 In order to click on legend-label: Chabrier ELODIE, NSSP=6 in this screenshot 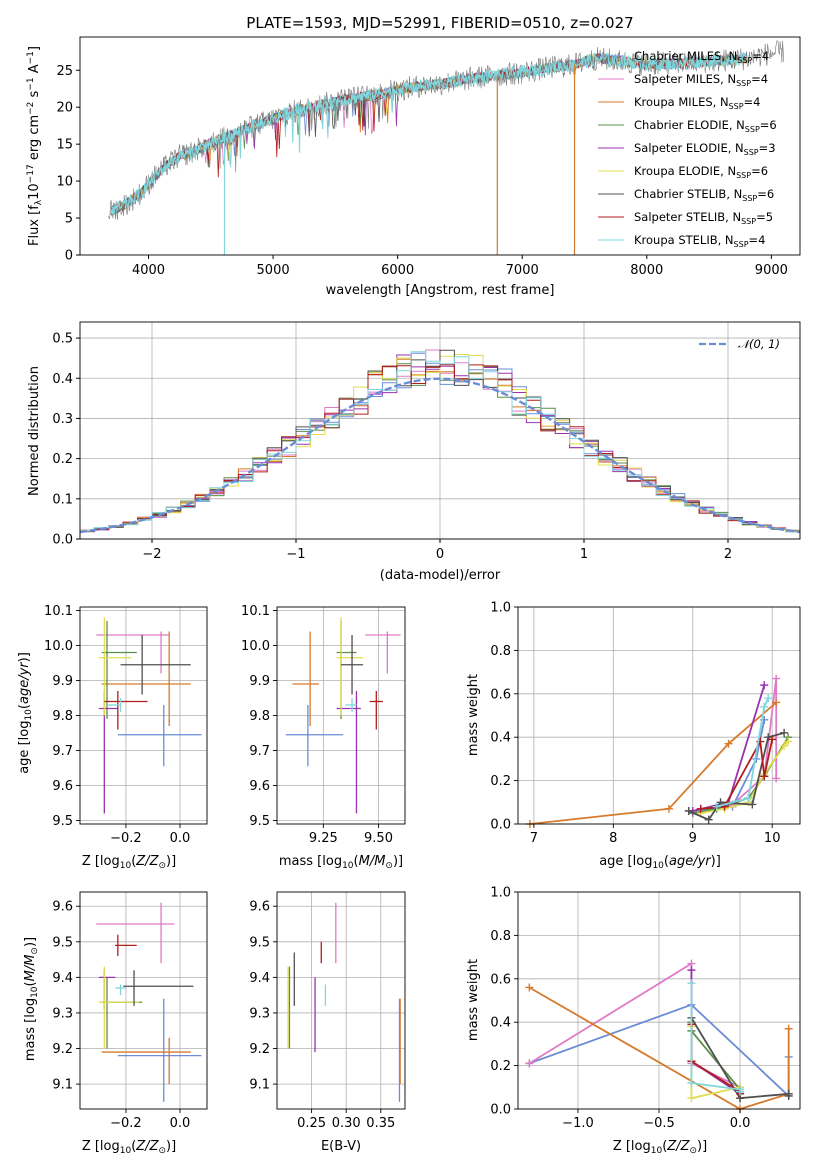, I will do `click(705, 126)`.